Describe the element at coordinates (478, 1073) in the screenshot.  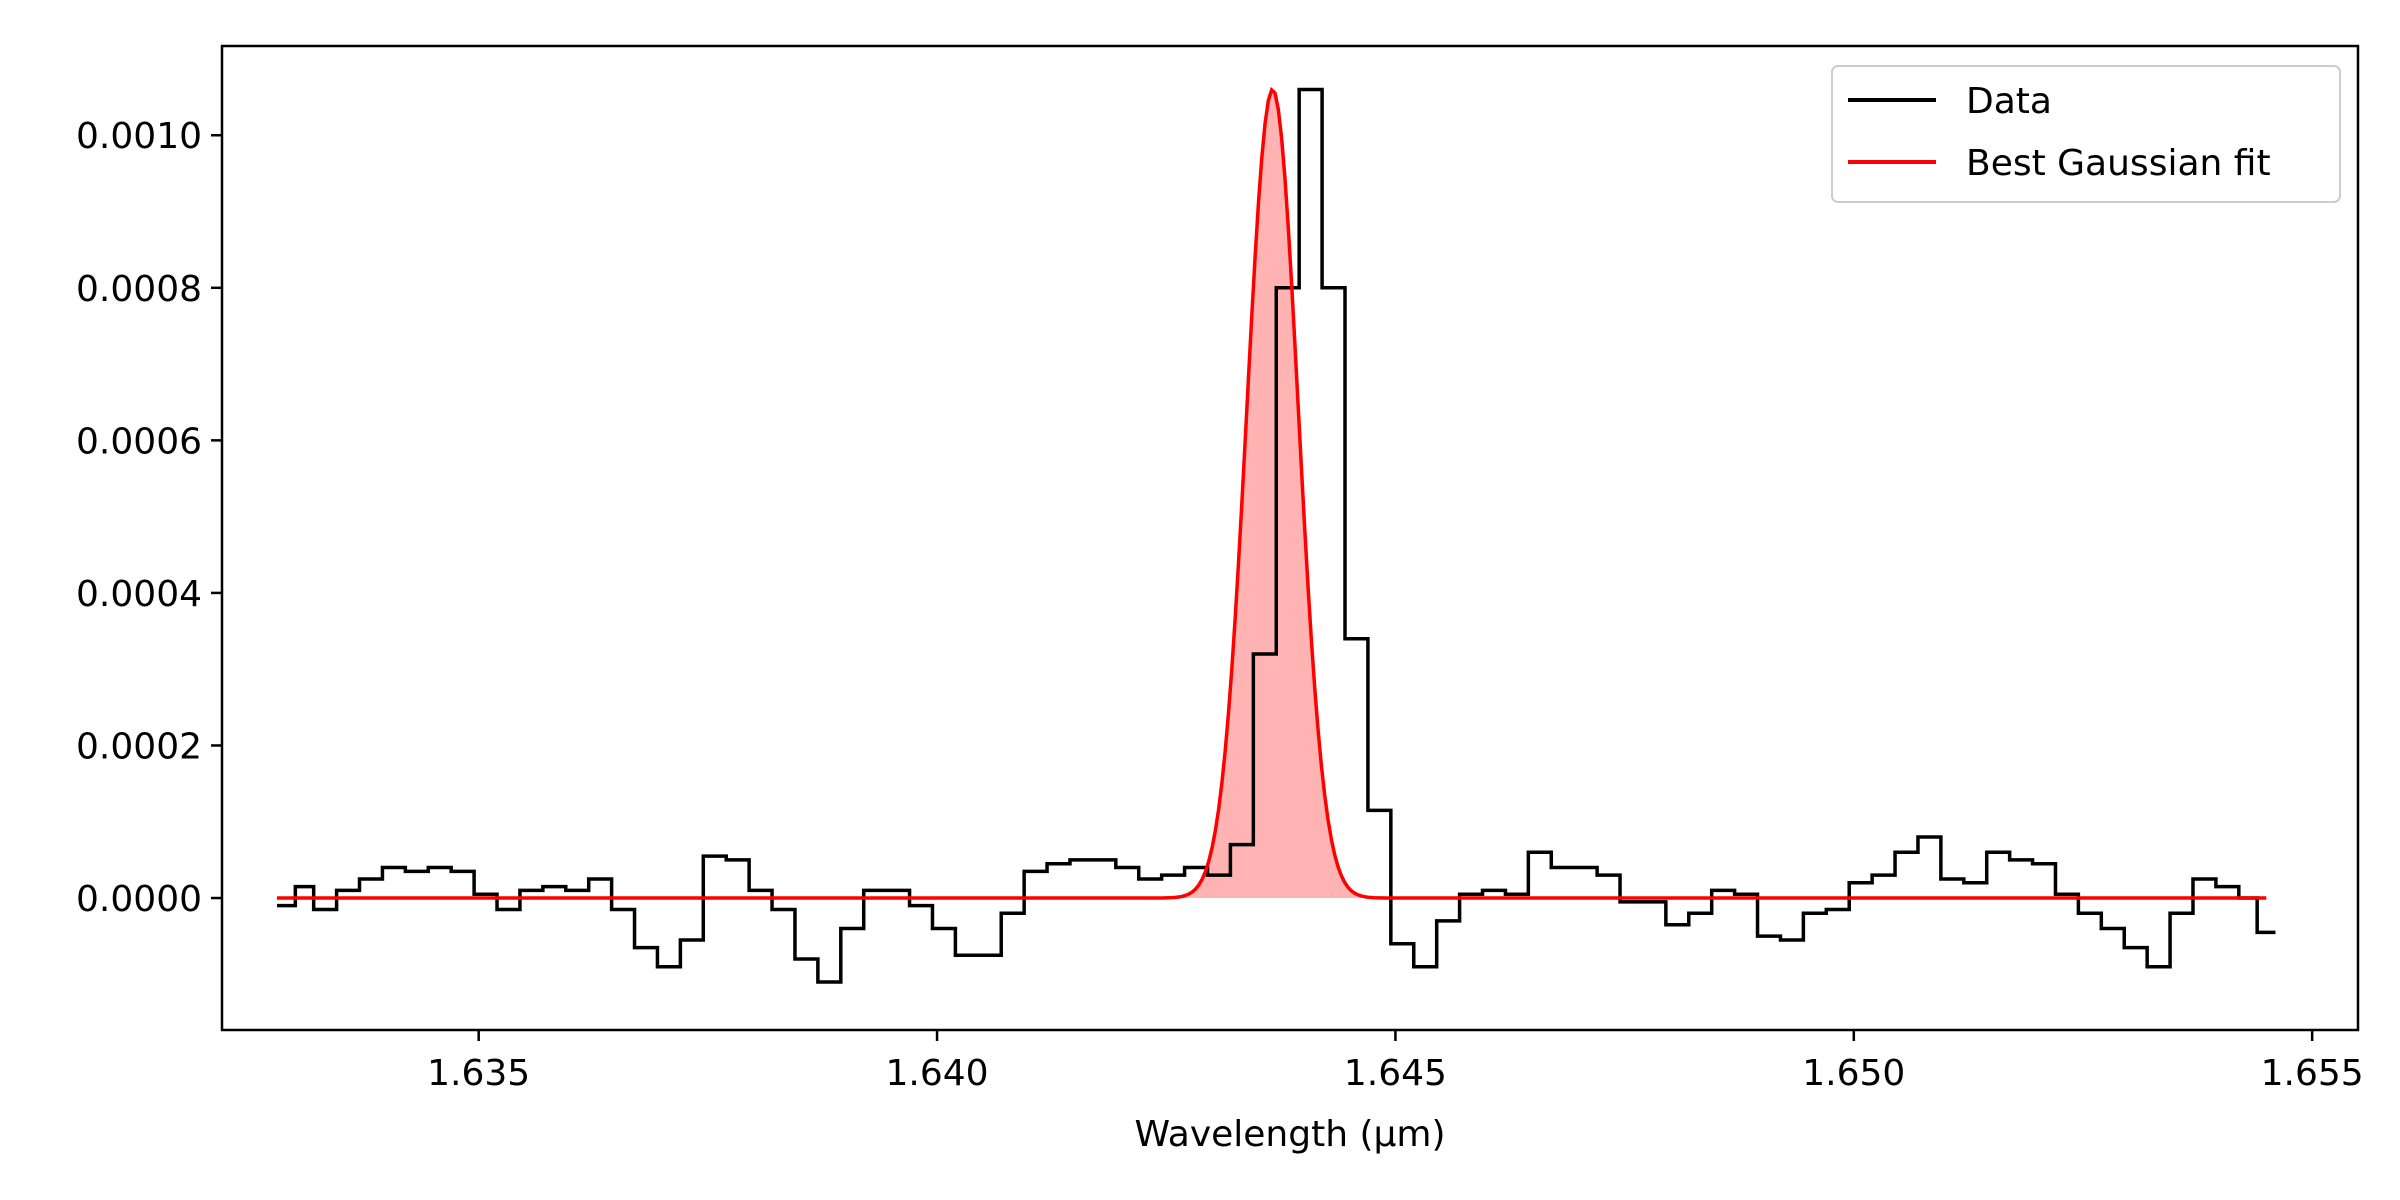
I see `x-tick-label: 1.635` at that location.